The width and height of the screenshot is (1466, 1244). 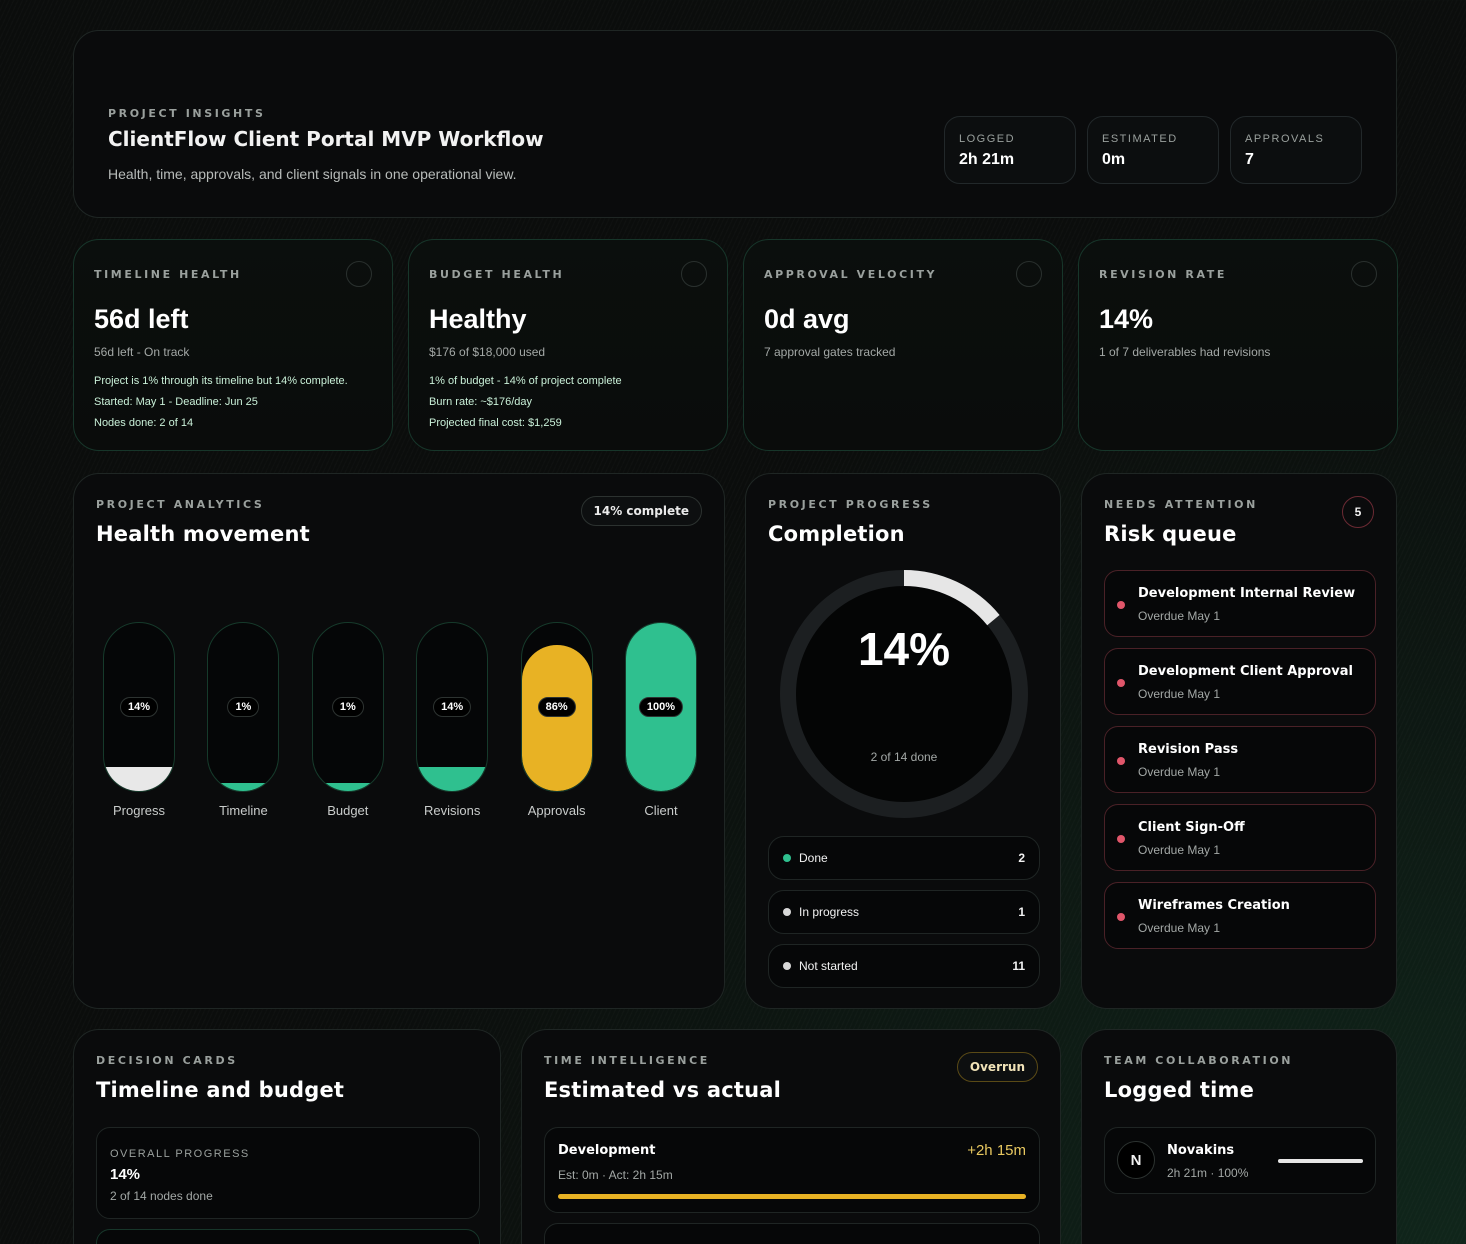 I want to click on bar-value-label: 100%, so click(x=661, y=707).